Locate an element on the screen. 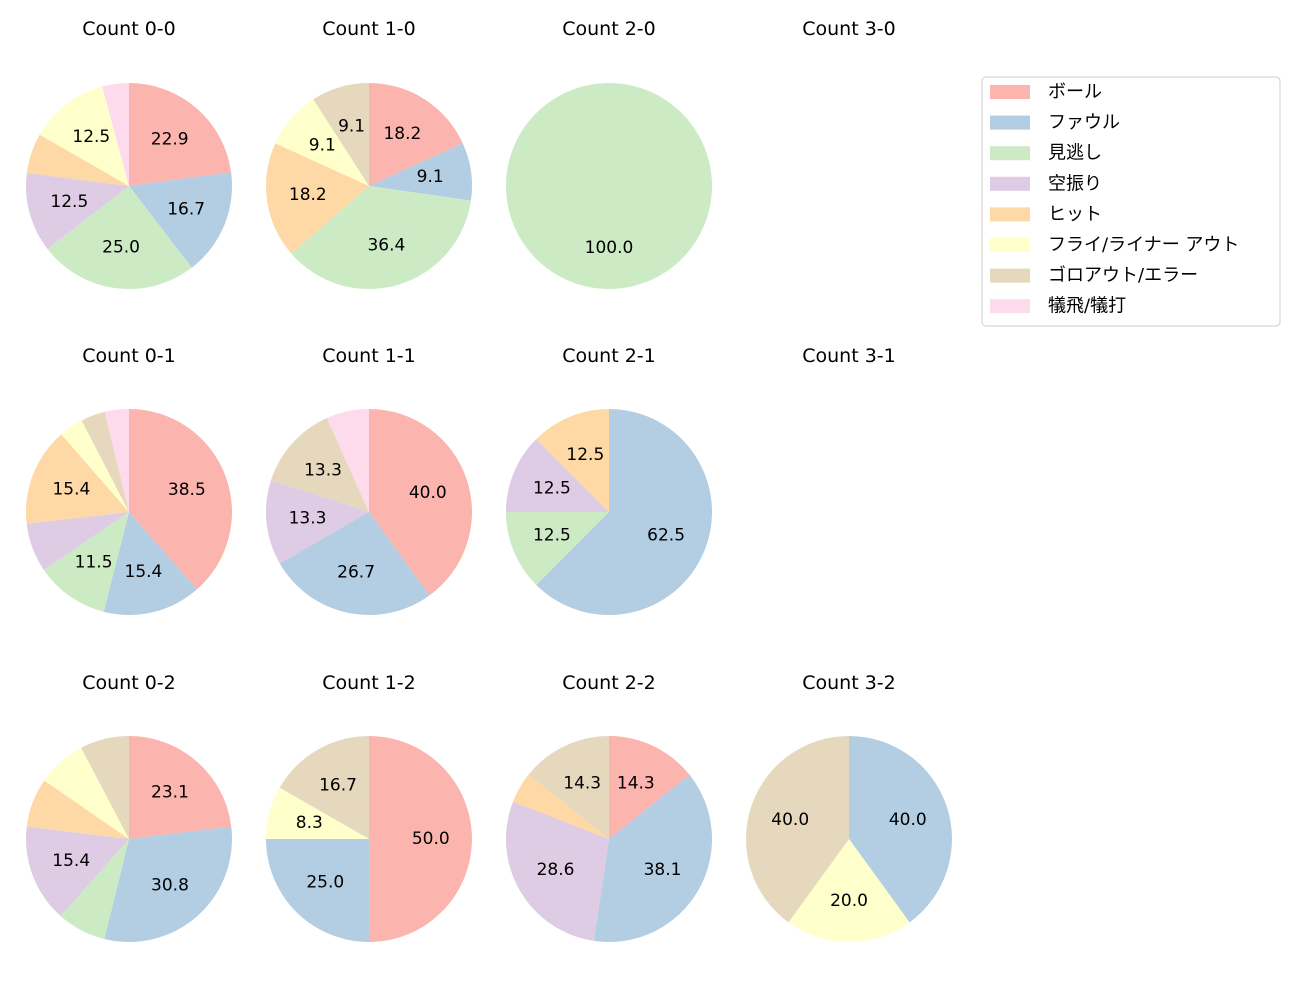 The image size is (1300, 1000). pie-count-1-1: Count 1-1 40.0 26.7 13.3 13.3 is located at coordinates (368, 480).